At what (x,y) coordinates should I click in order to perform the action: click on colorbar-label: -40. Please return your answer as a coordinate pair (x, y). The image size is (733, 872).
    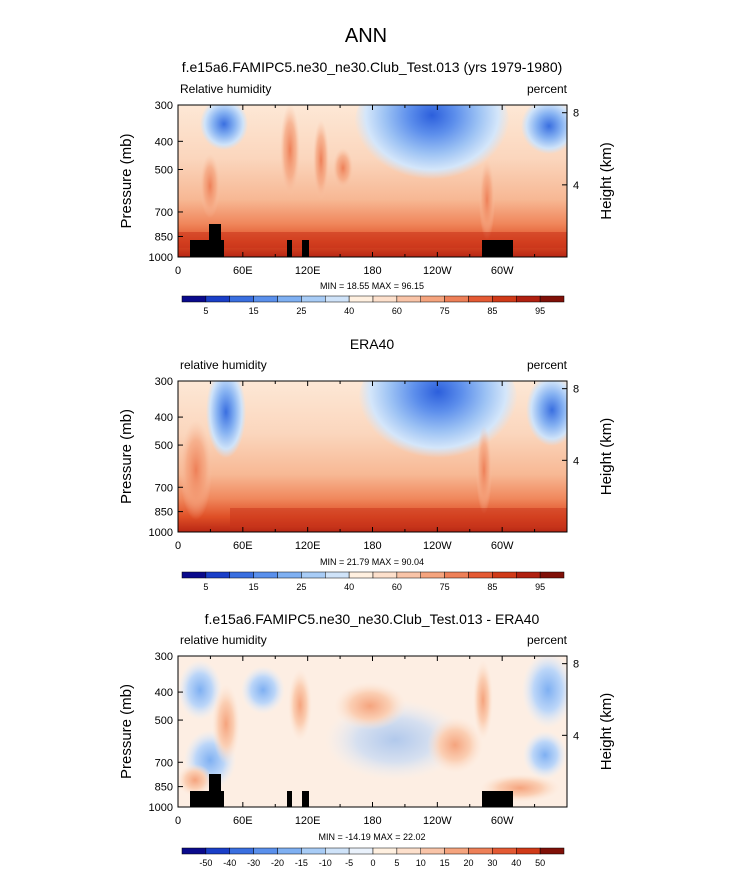
    Looking at the image, I should click on (229, 863).